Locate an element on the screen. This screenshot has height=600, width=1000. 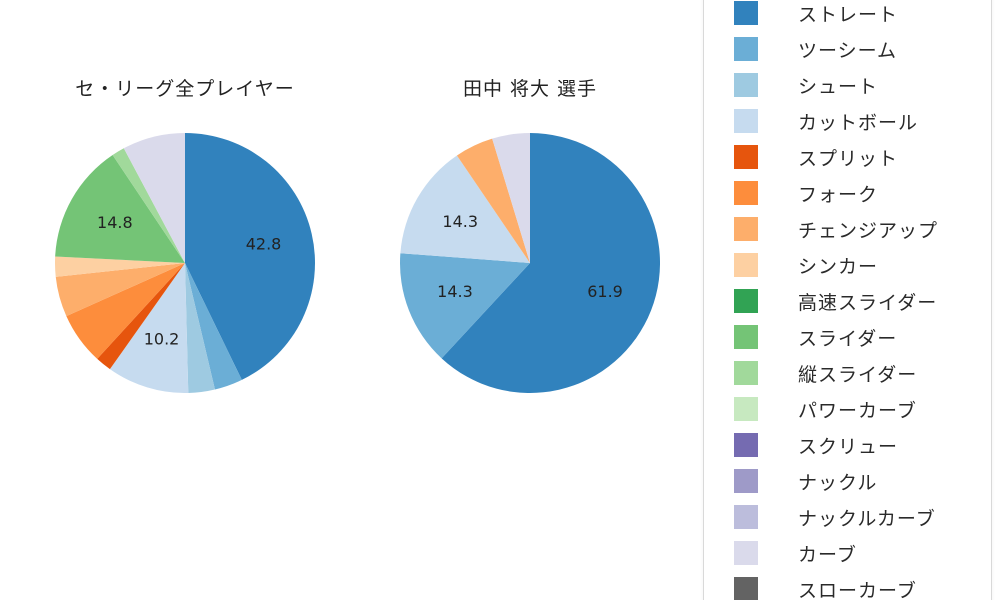
legend-item: シュート is located at coordinates (862, 85).